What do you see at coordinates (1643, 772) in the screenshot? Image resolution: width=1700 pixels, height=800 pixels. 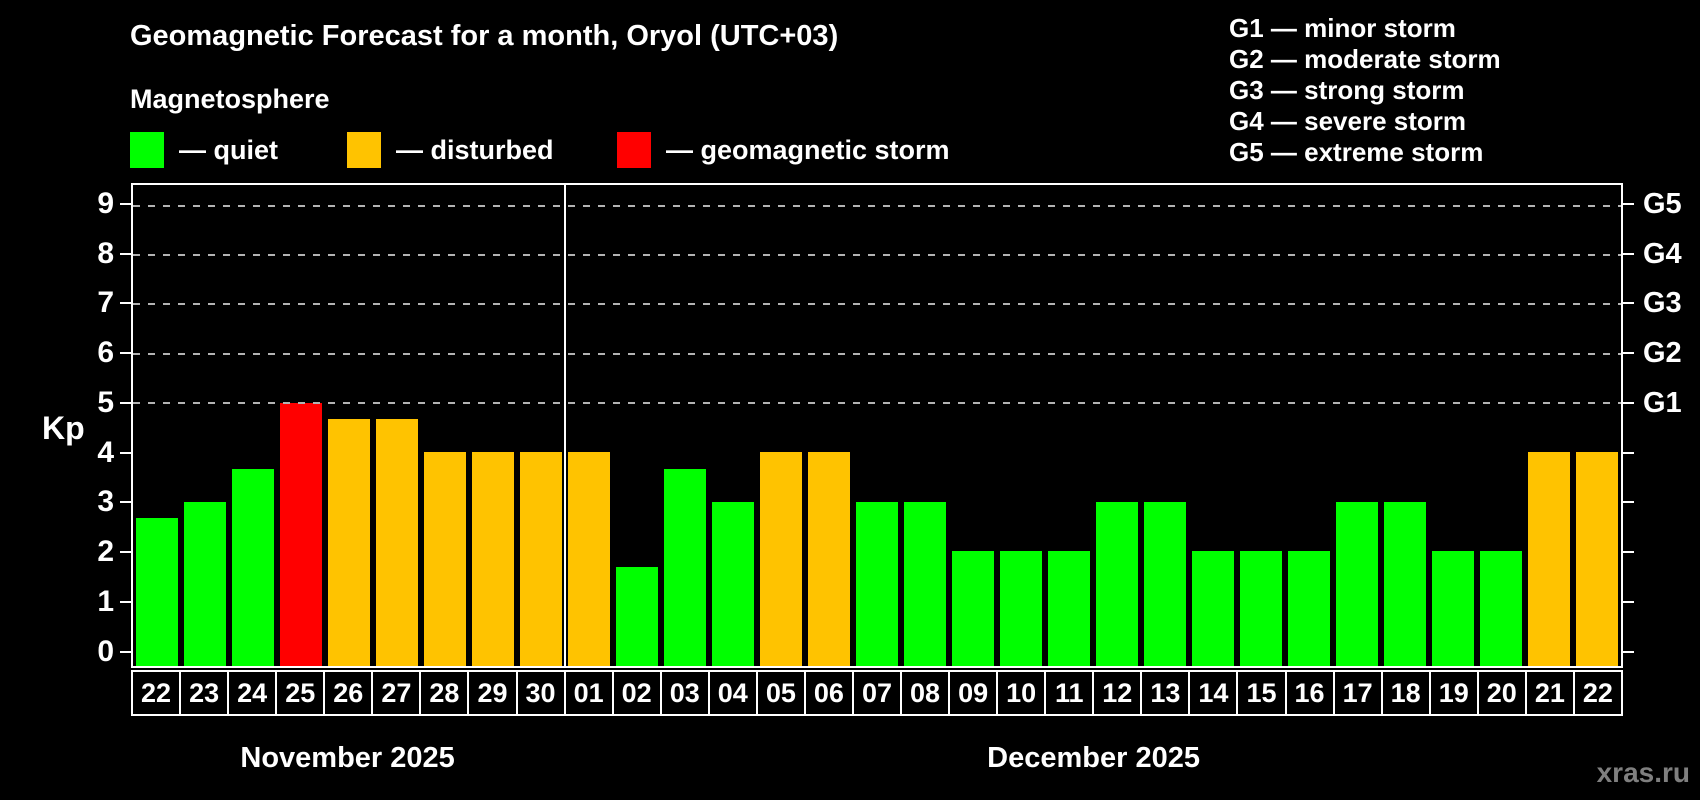 I see `watermark: xras.ru` at bounding box center [1643, 772].